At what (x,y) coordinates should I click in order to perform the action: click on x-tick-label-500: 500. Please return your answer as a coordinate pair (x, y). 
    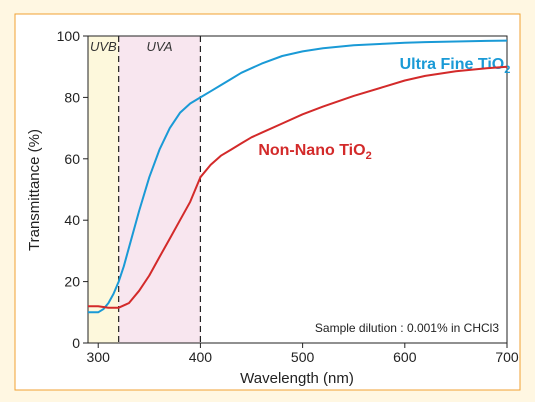
    Looking at the image, I should click on (303, 357).